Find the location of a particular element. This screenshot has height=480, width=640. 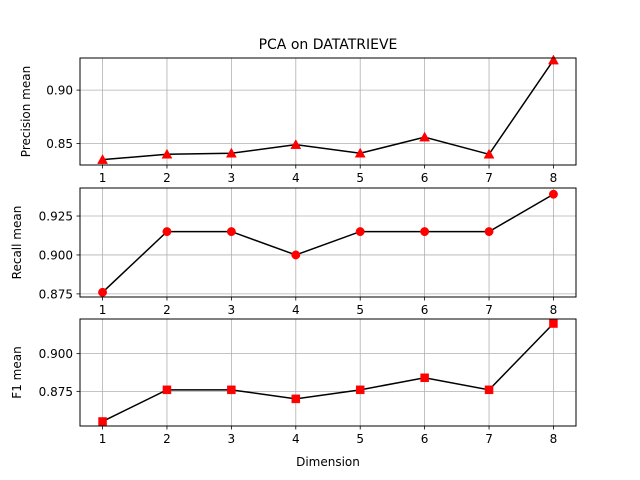

recall-xtick-label: 7 is located at coordinates (489, 310).